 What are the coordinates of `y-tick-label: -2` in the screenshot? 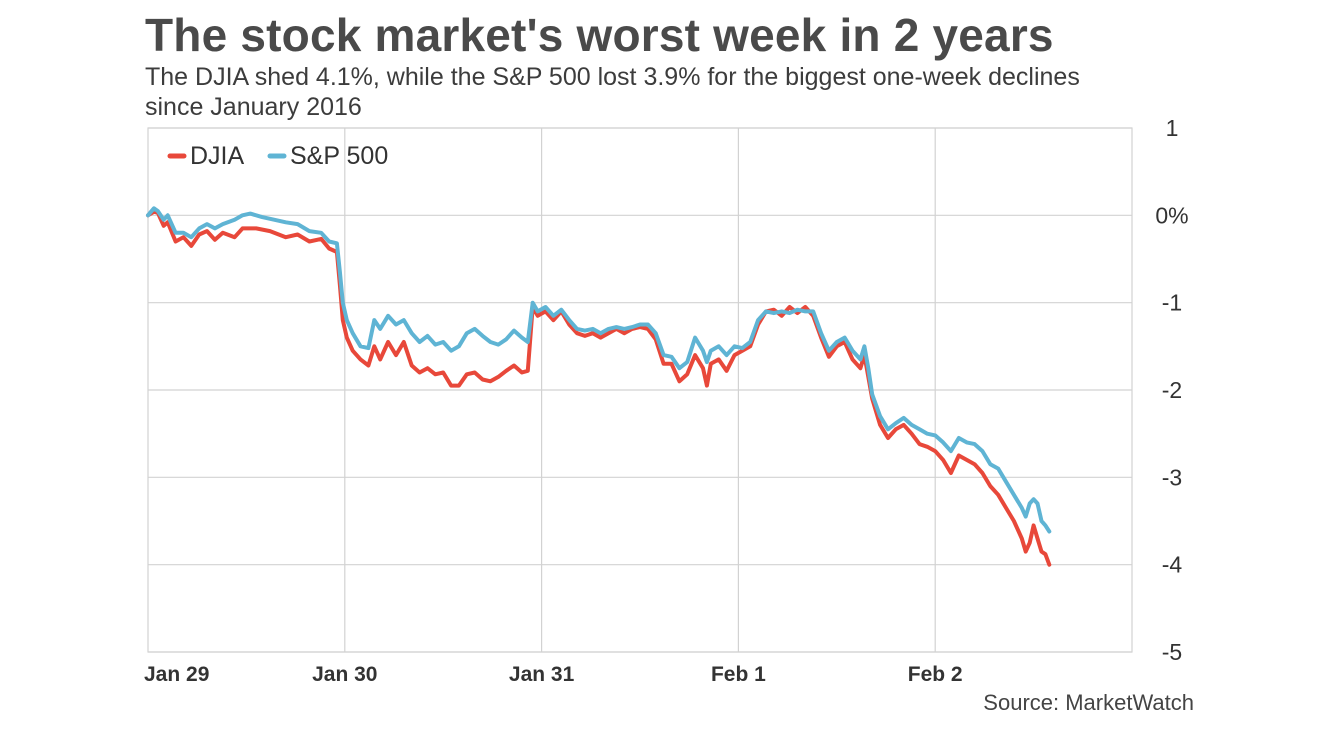 It's located at (1172, 390).